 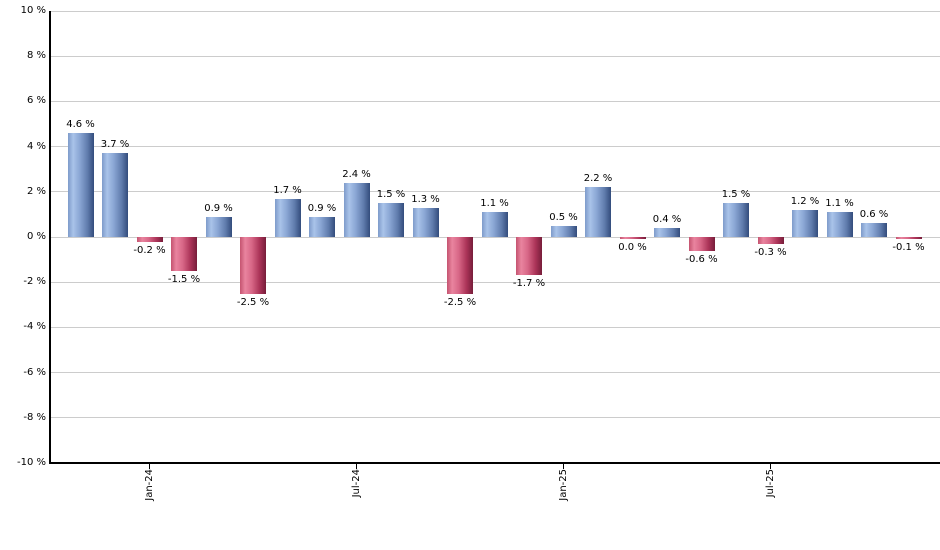 What do you see at coordinates (494, 463) in the screenshot?
I see `x-axis-line` at bounding box center [494, 463].